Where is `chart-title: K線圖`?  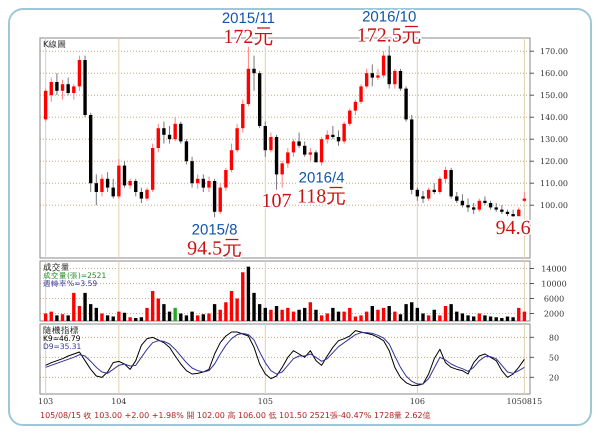 chart-title: K線圖 is located at coordinates (55, 44).